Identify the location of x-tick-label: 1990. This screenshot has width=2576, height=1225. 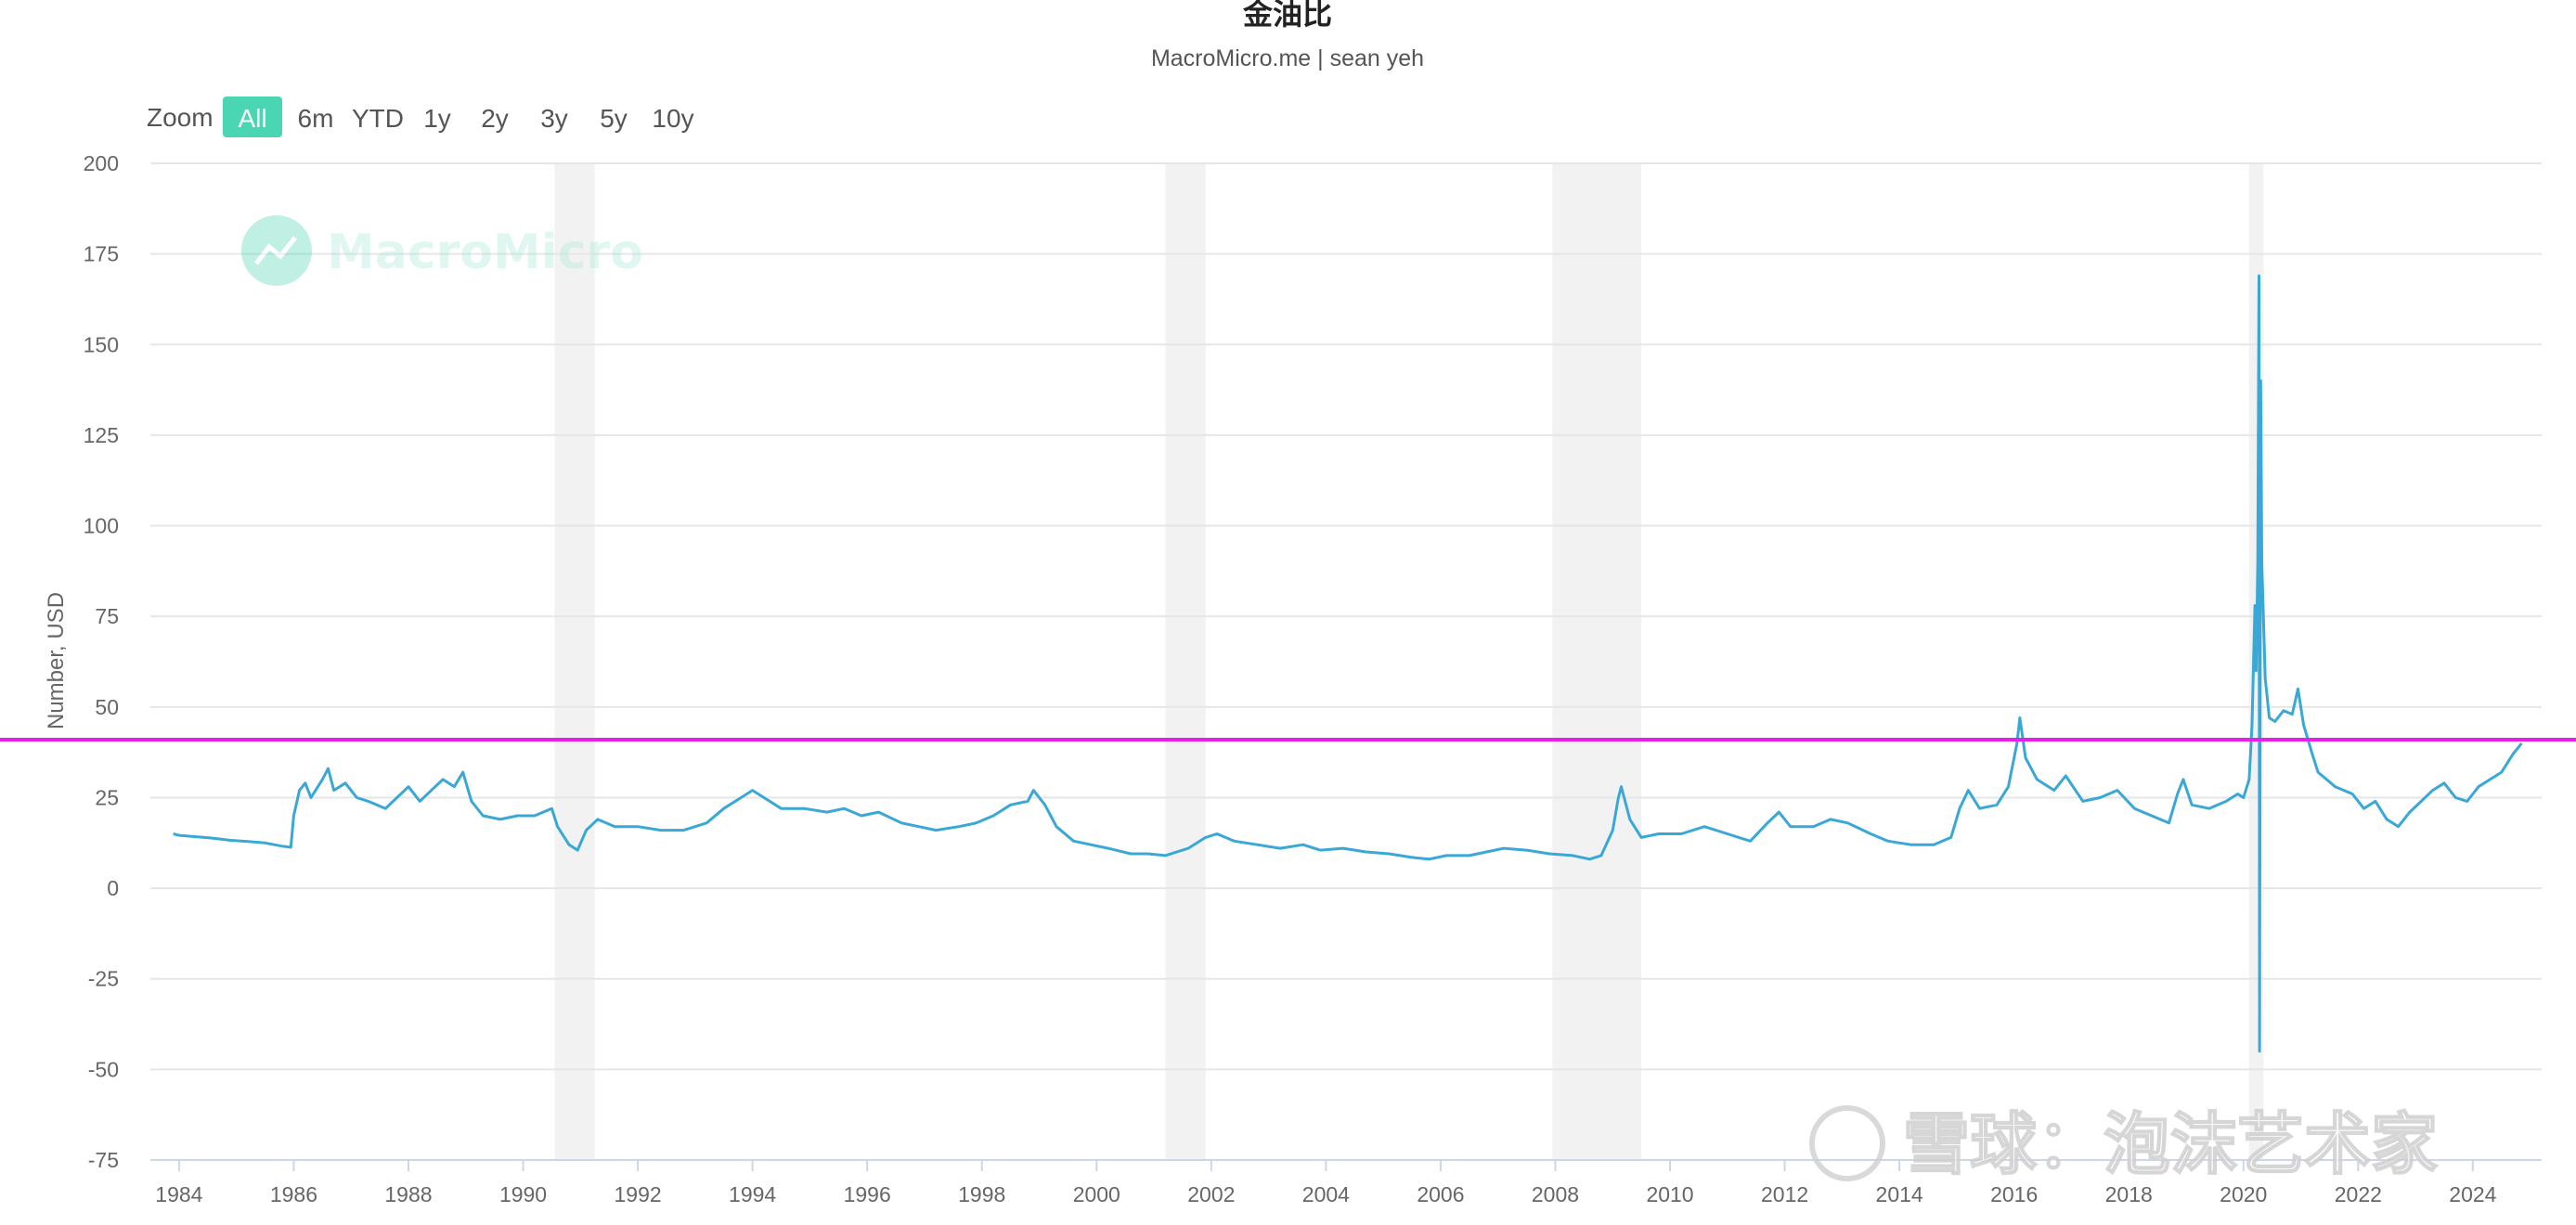
(523, 1194).